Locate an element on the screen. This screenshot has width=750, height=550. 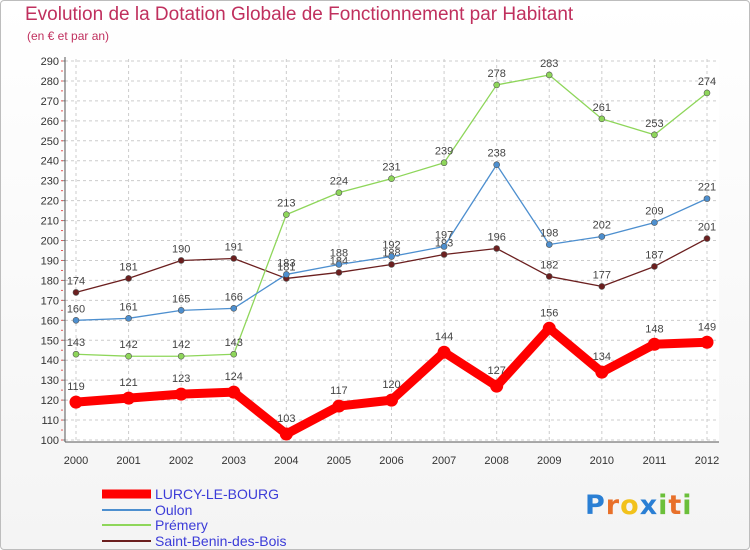
x-tick-label: 2003 is located at coordinates (234, 461).